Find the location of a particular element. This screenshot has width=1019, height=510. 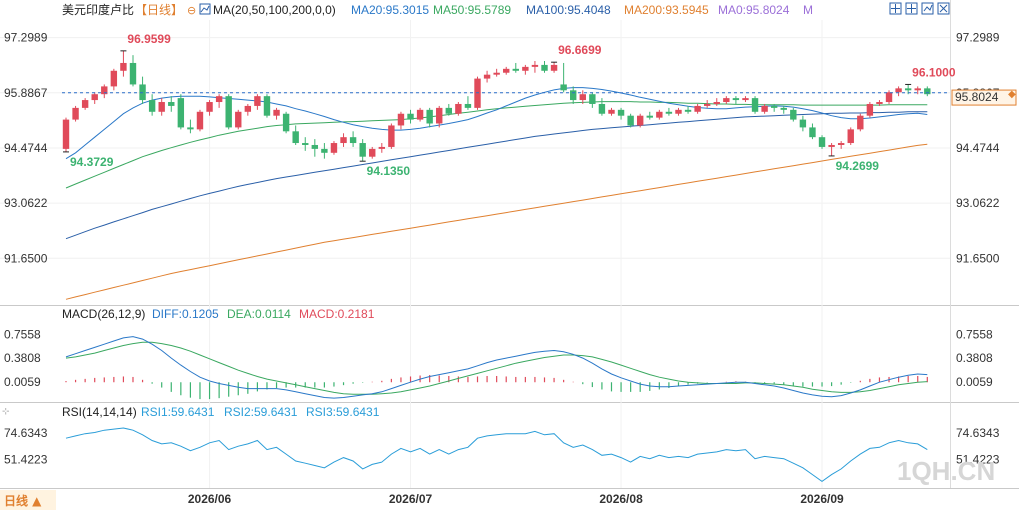

main-ytick-right: 91.6500 is located at coordinates (978, 258).